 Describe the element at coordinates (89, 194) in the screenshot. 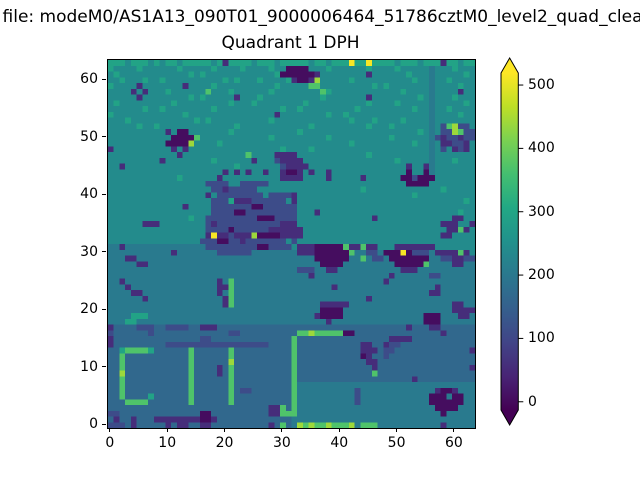

I see `y-tick-label: 40` at that location.